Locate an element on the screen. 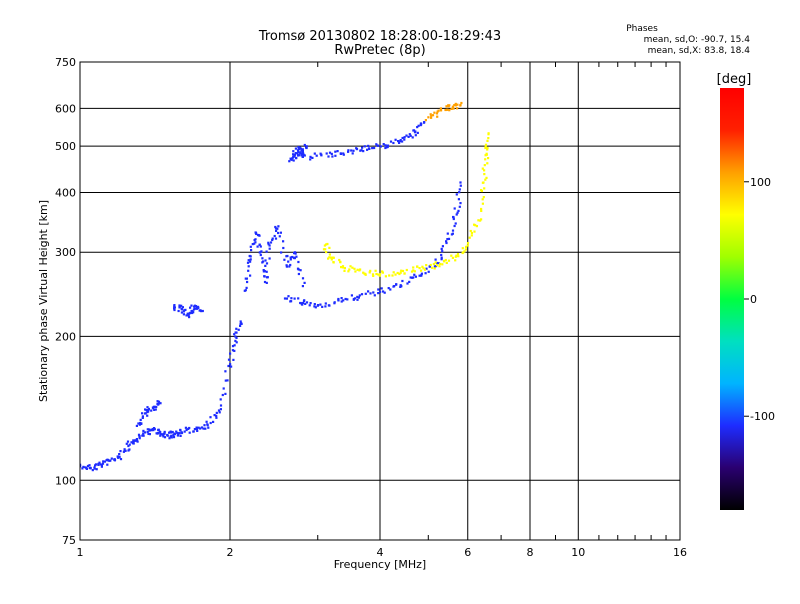  colorbar-tick-label: -100 is located at coordinates (762, 416).